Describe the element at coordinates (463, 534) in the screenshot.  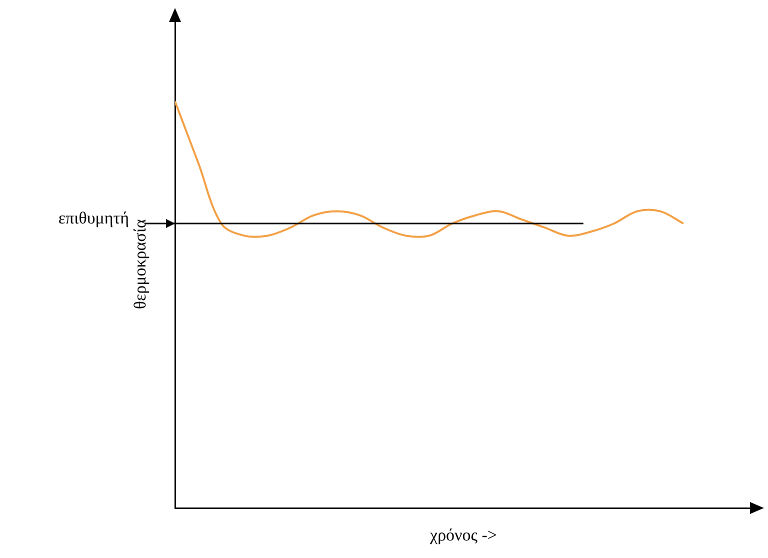
I see `x-axis-title: χρόνος ->` at that location.